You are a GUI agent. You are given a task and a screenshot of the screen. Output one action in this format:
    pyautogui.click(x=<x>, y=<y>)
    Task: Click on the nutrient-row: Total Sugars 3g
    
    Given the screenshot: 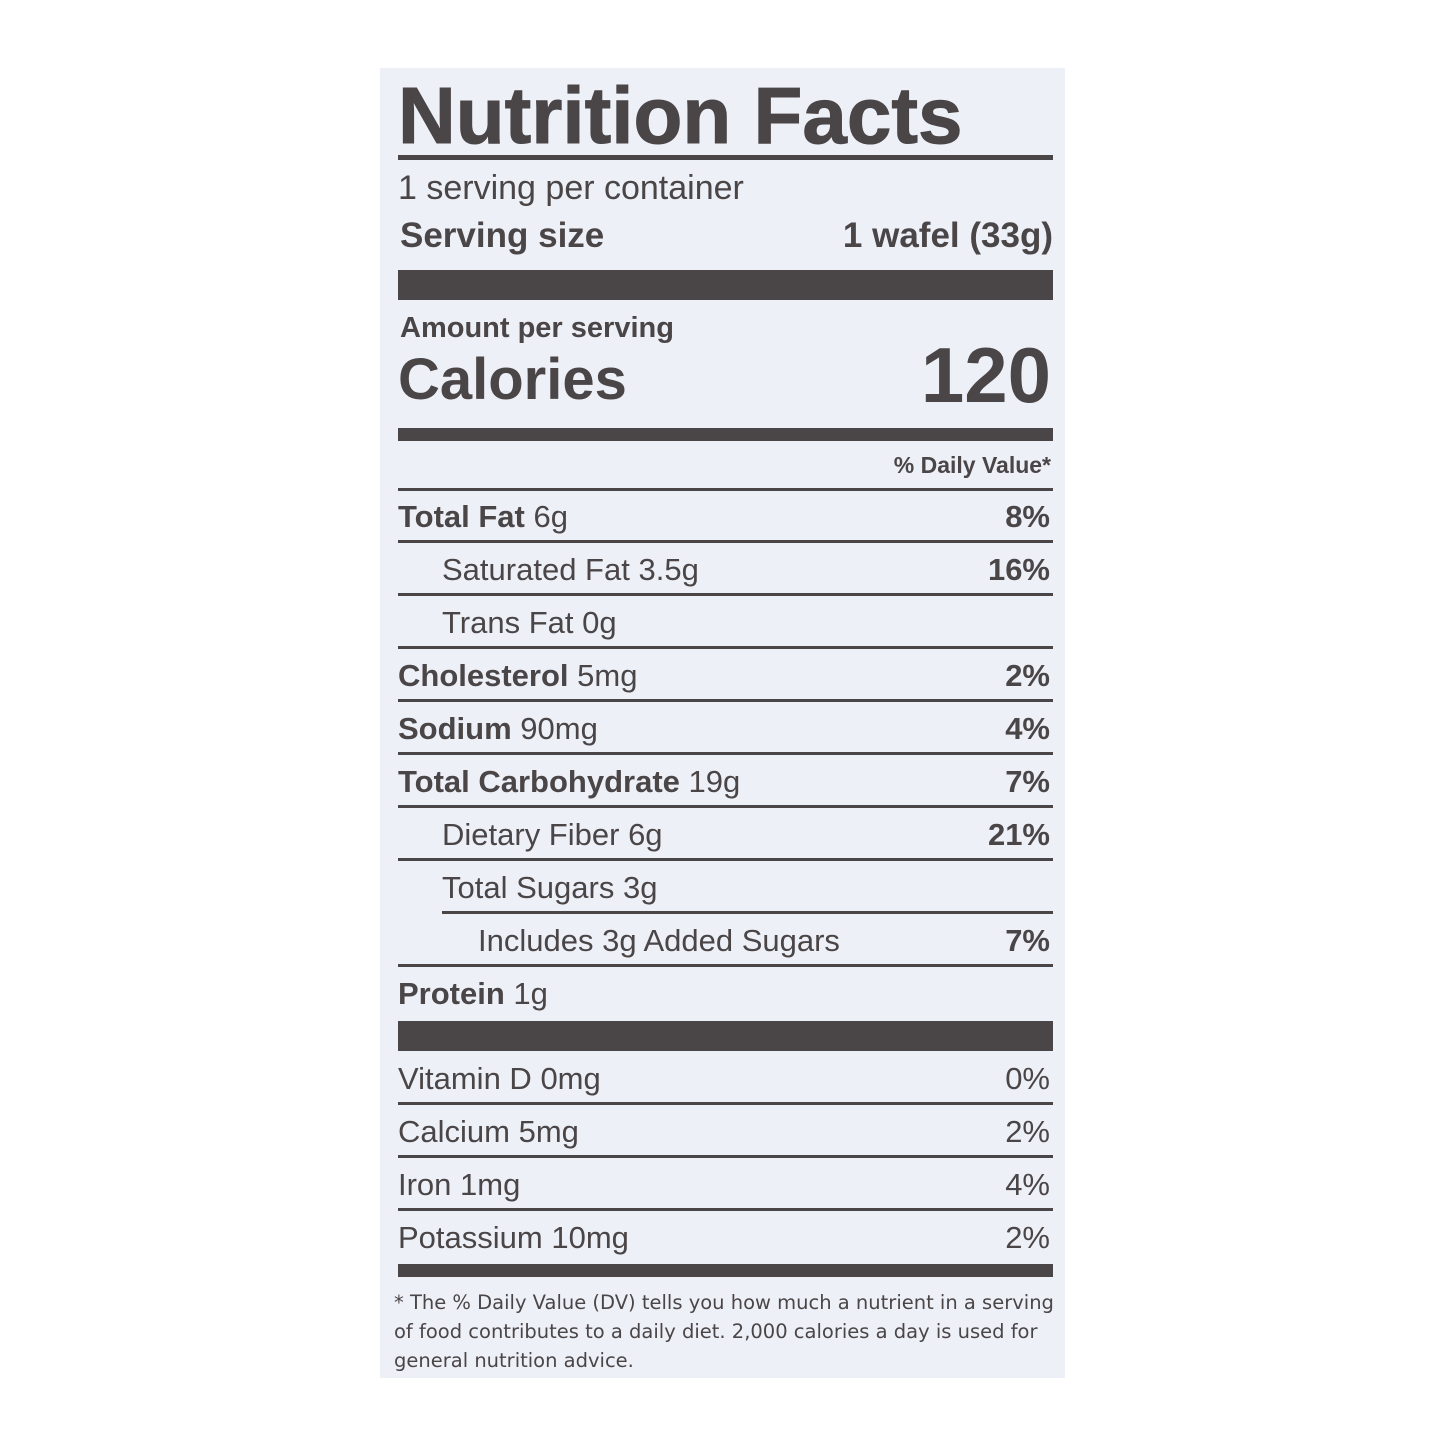 What is the action you would take?
    pyautogui.click(x=725, y=888)
    